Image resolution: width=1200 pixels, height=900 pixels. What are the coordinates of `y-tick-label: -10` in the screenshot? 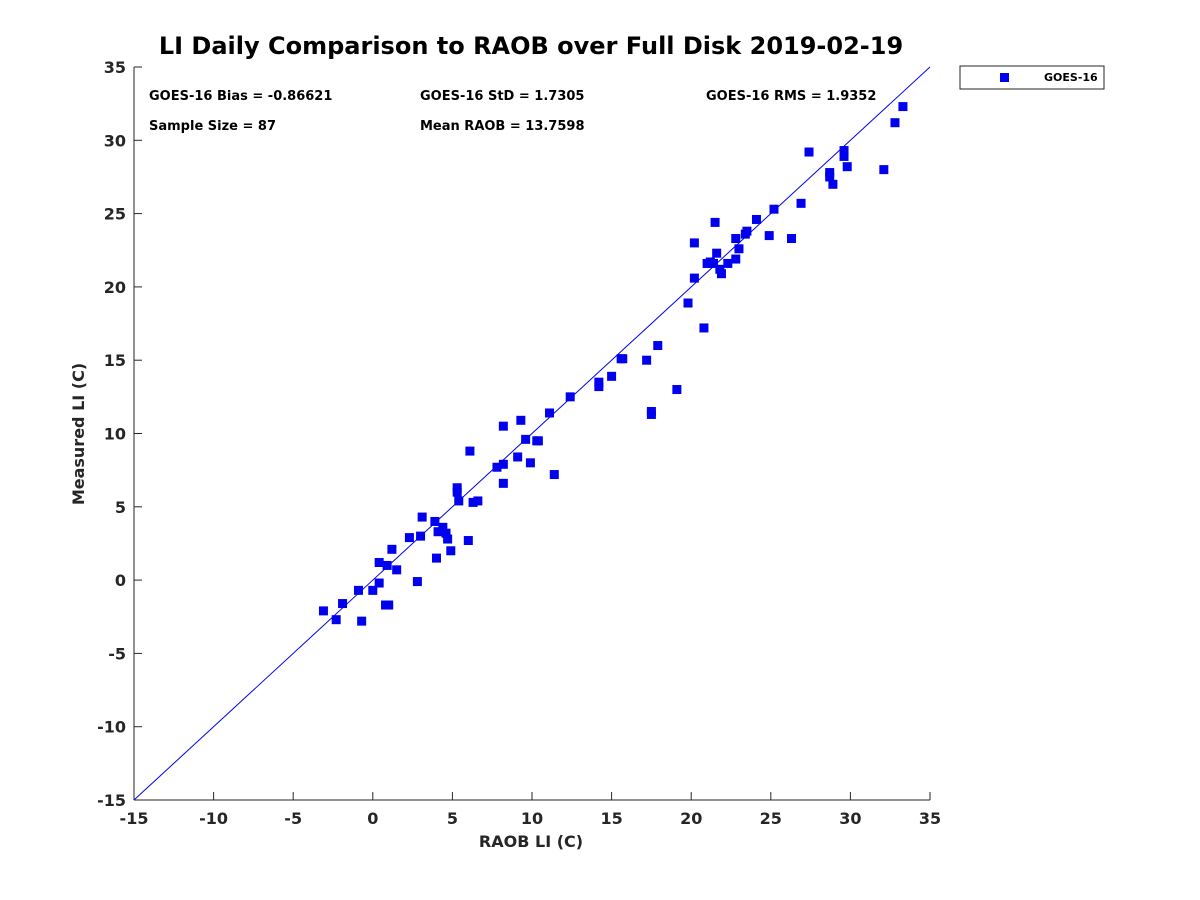 It's located at (111, 727).